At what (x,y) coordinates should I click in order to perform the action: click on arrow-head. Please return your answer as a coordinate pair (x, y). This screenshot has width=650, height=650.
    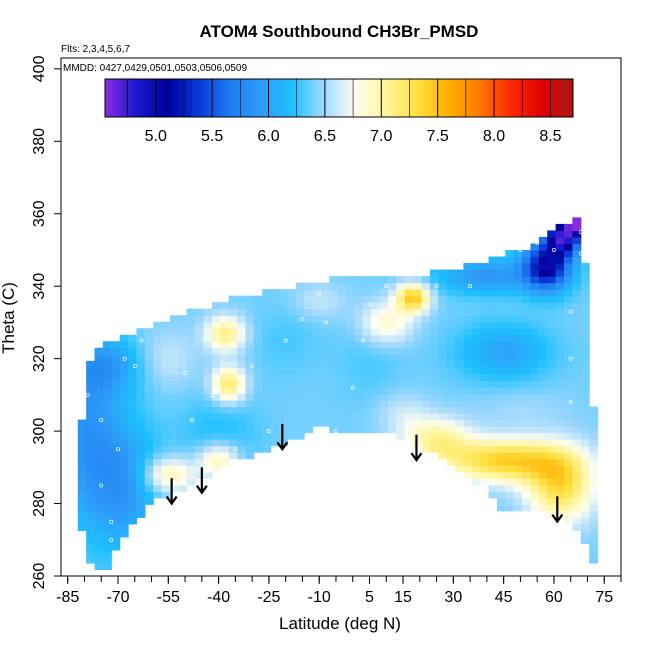
    Looking at the image, I should click on (201, 490).